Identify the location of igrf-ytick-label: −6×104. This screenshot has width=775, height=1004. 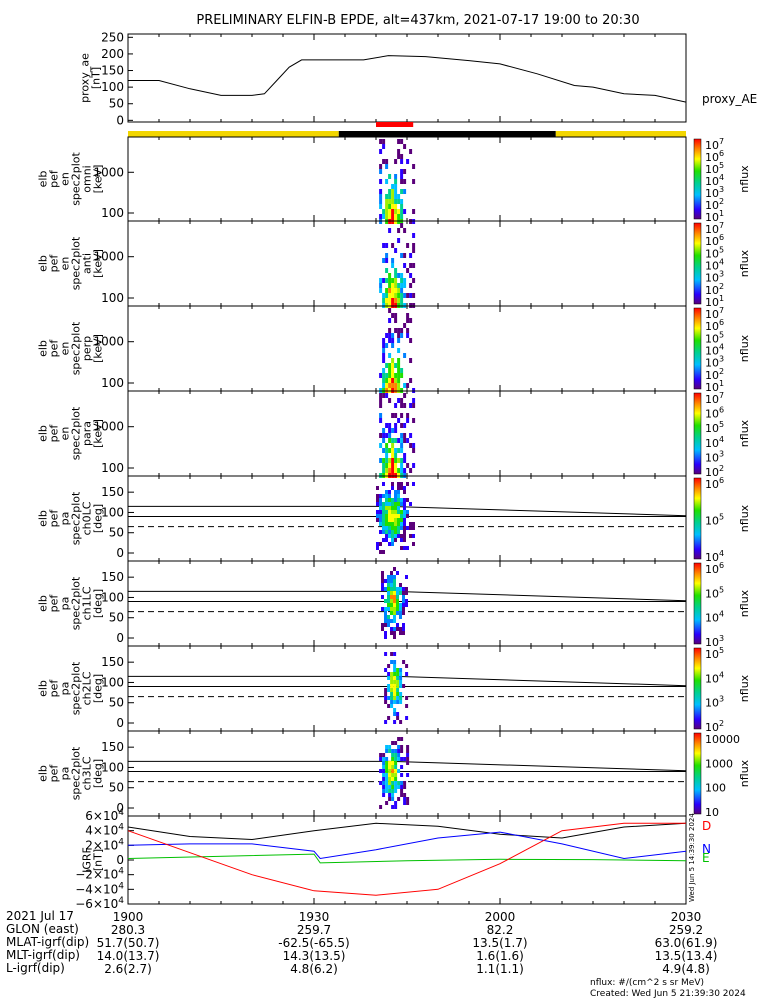
(99, 903).